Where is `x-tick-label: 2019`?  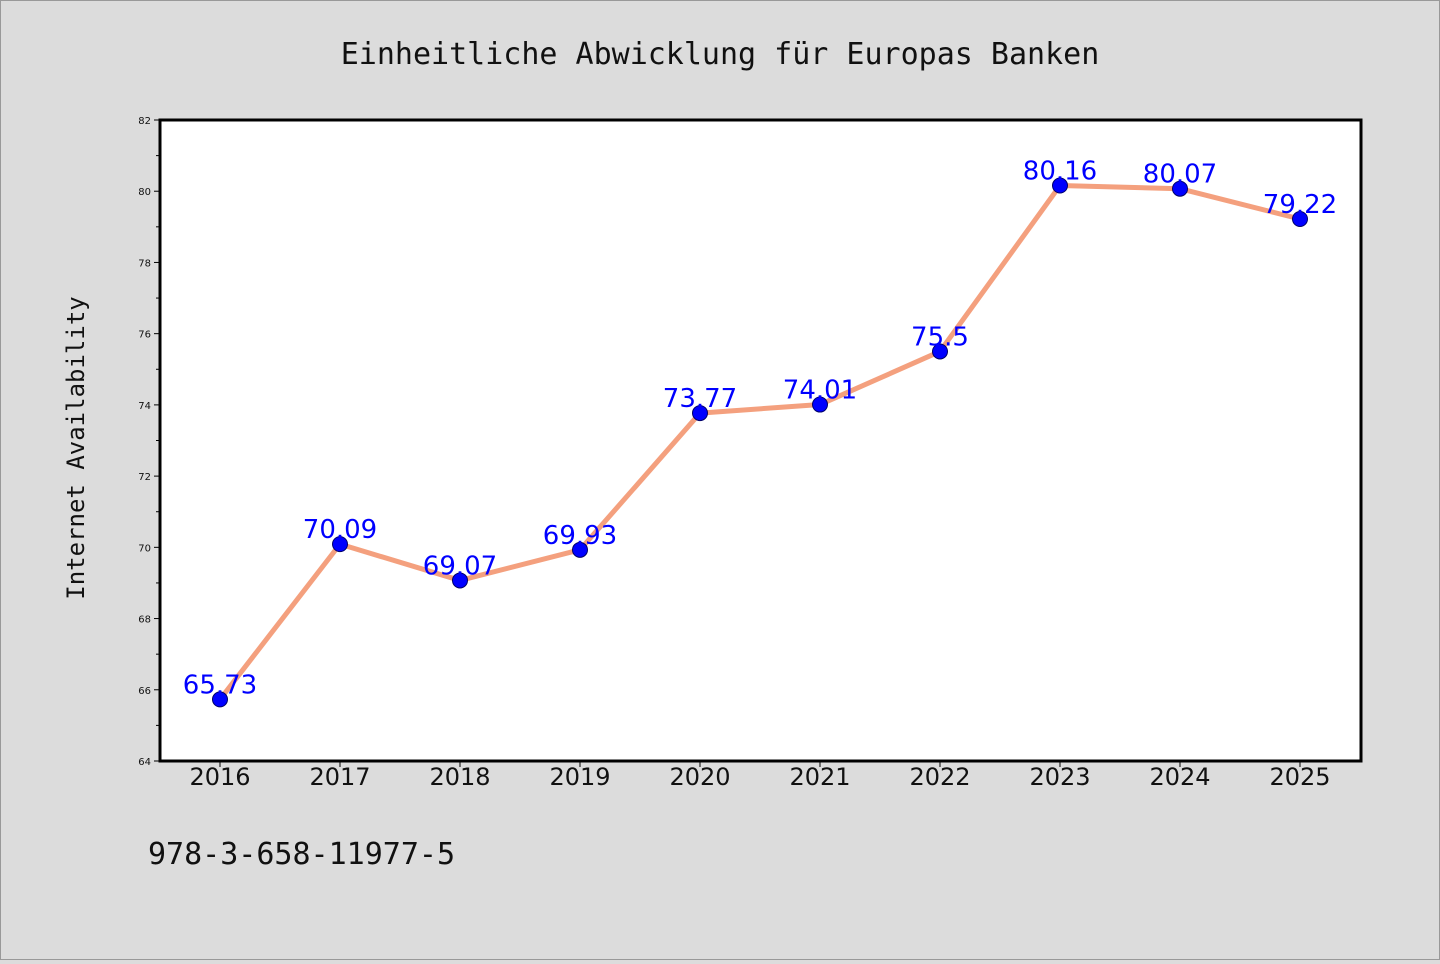 x-tick-label: 2019 is located at coordinates (579, 777).